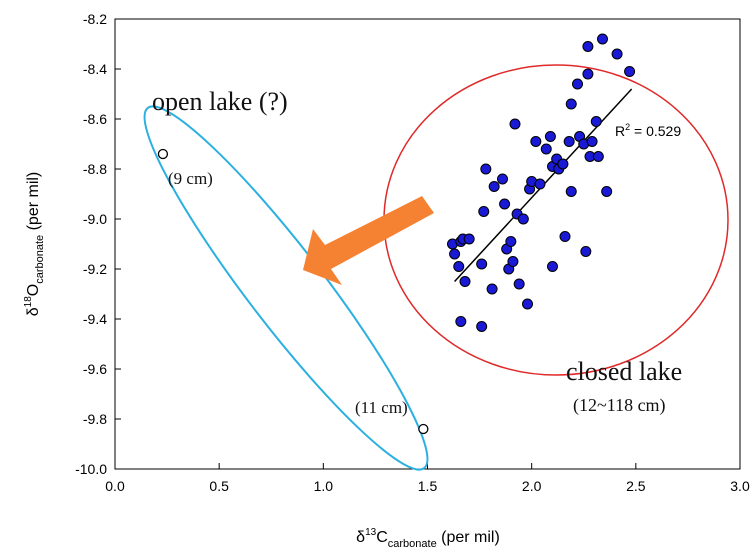  Describe the element at coordinates (648, 130) in the screenshot. I see `r-squared-label: R2 = 0.529` at that location.